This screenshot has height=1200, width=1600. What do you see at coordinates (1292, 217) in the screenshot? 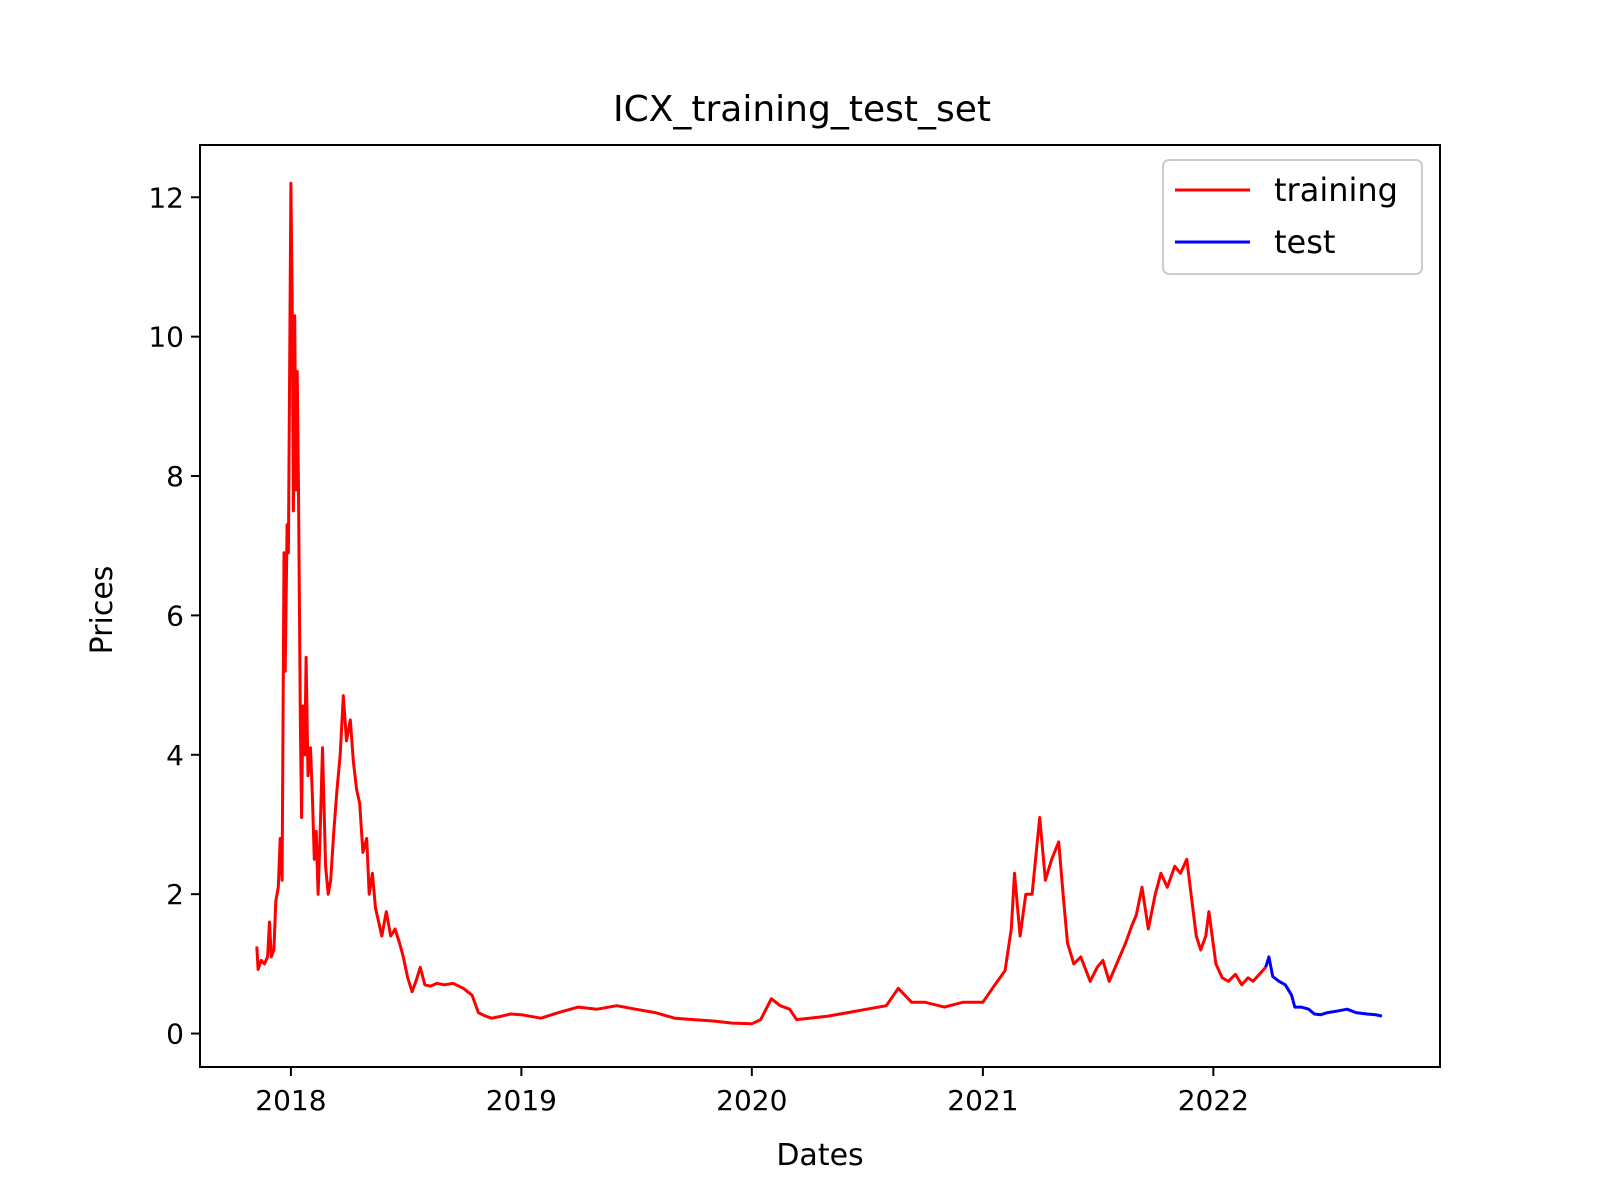
I see `legend: training test` at bounding box center [1292, 217].